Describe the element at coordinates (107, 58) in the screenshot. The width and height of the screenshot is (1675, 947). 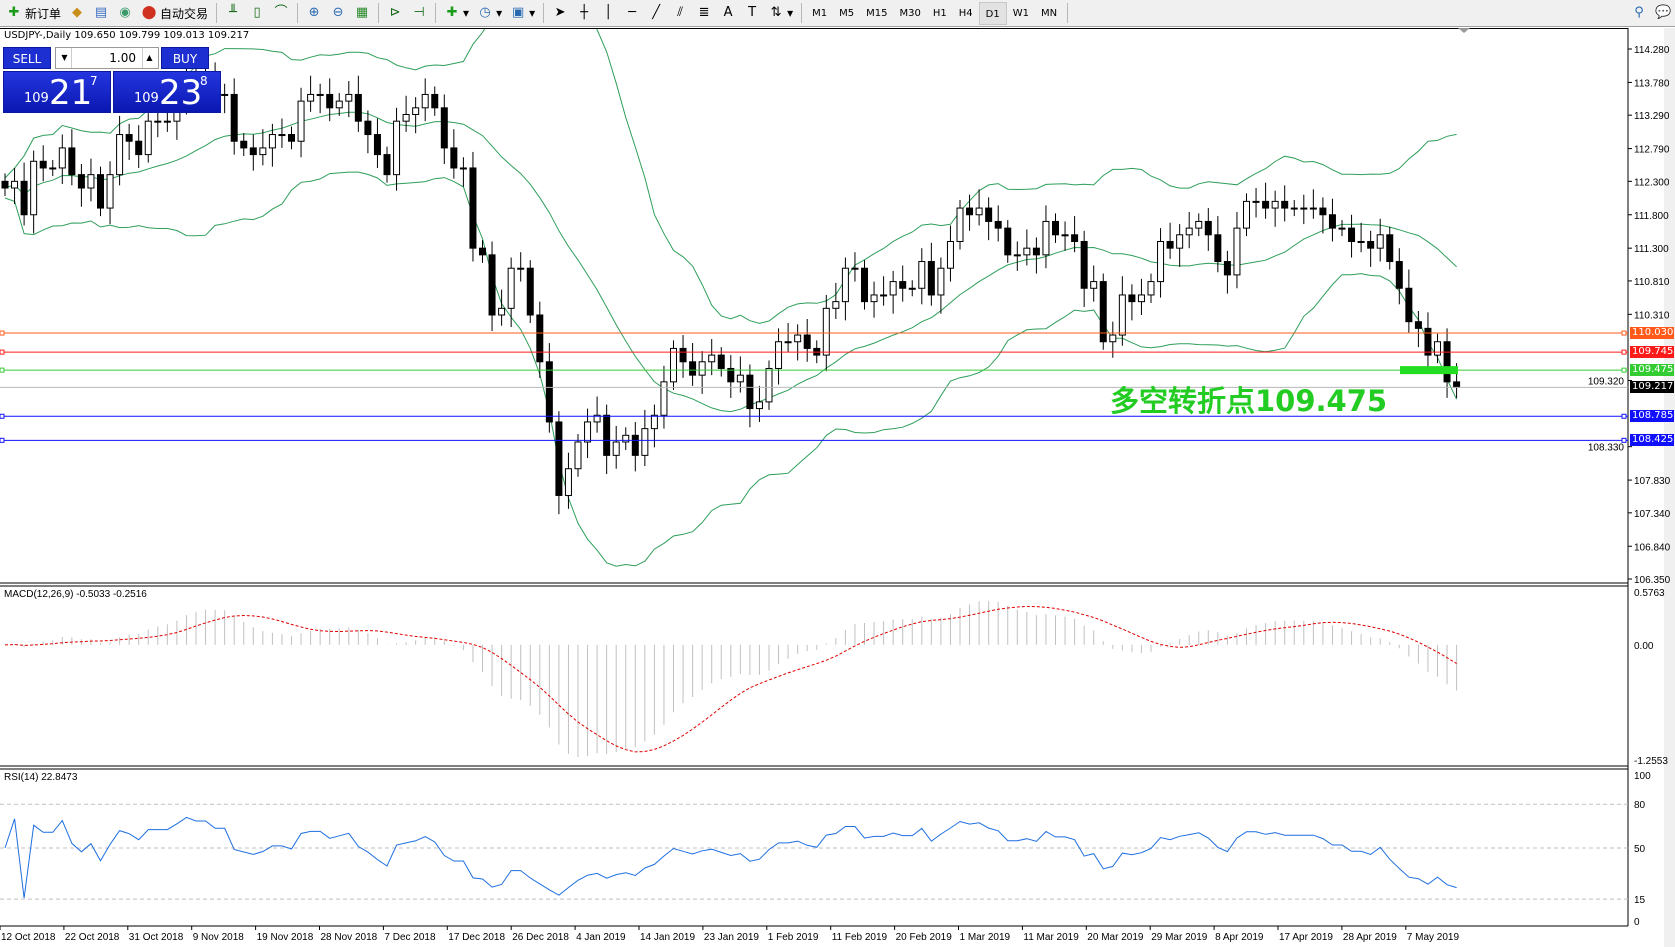
I see `lot-size-field: ▼ 1.00 ▲` at that location.